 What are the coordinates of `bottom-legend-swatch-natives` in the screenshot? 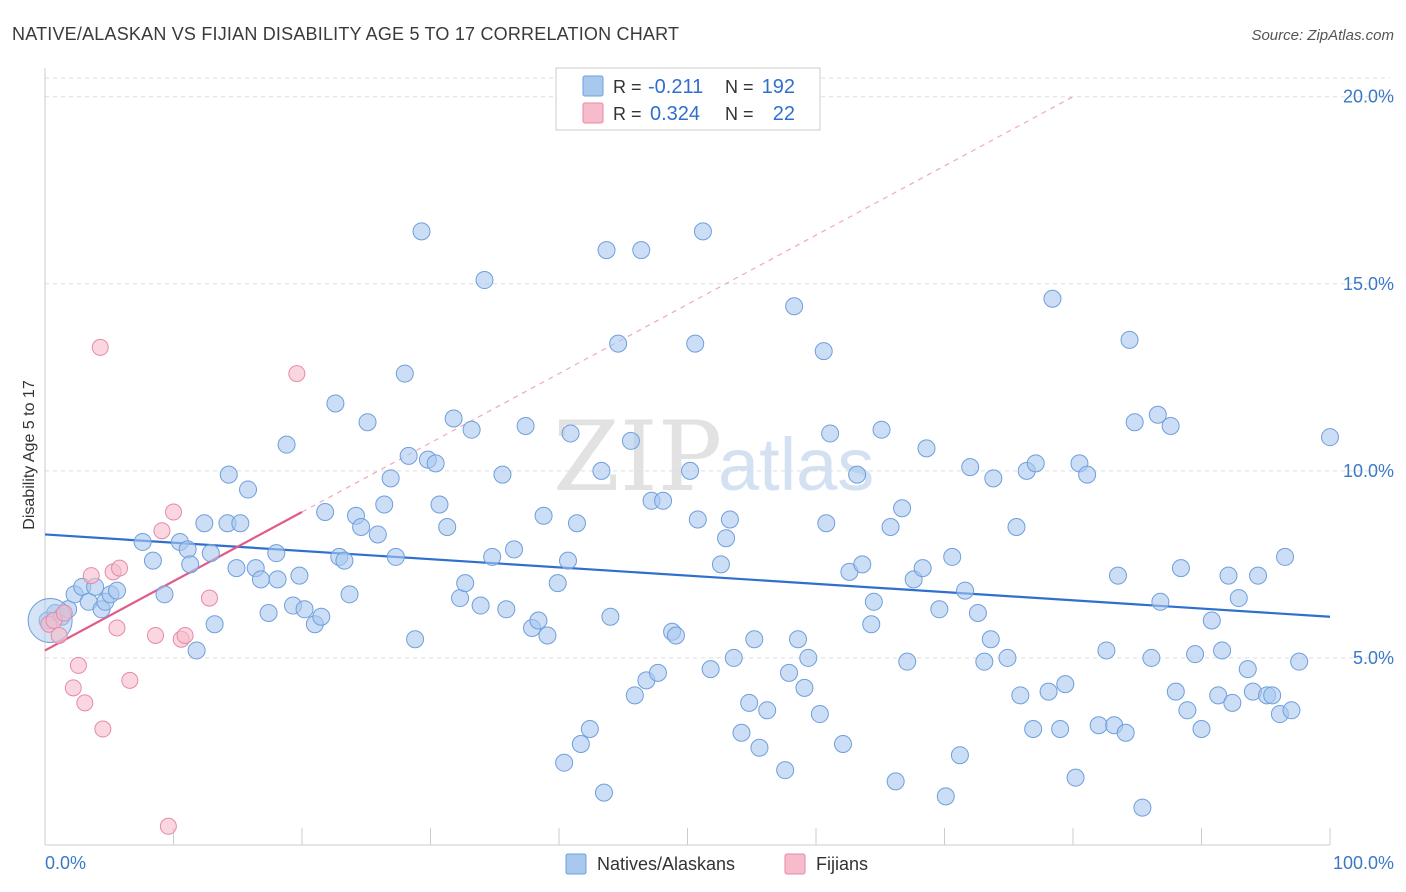 It's located at (576, 864).